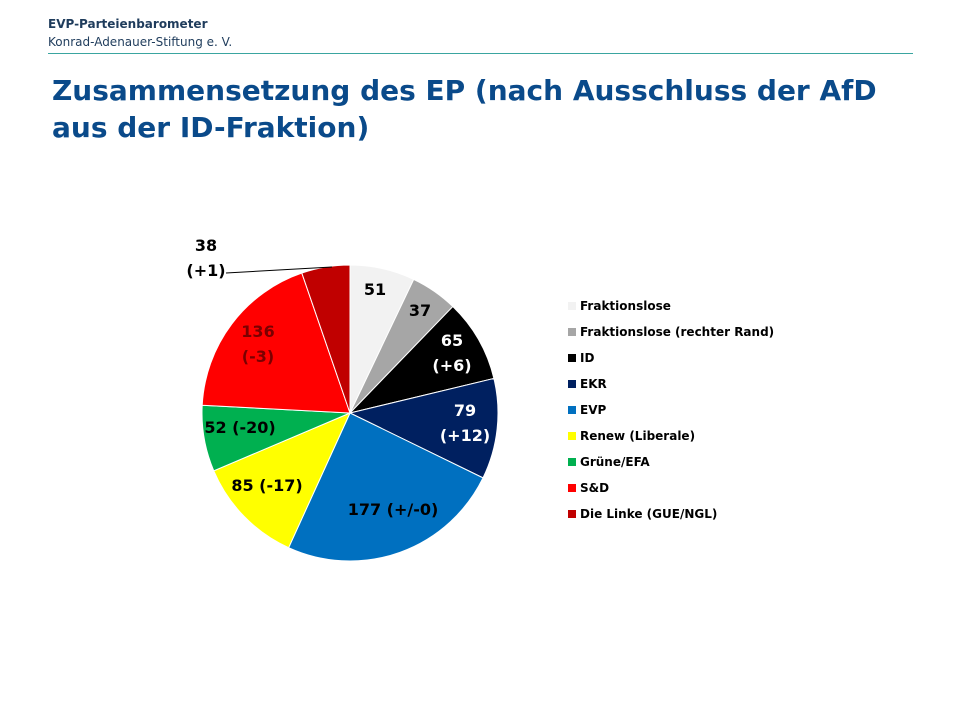  I want to click on legend-label: EKR, so click(593, 384).